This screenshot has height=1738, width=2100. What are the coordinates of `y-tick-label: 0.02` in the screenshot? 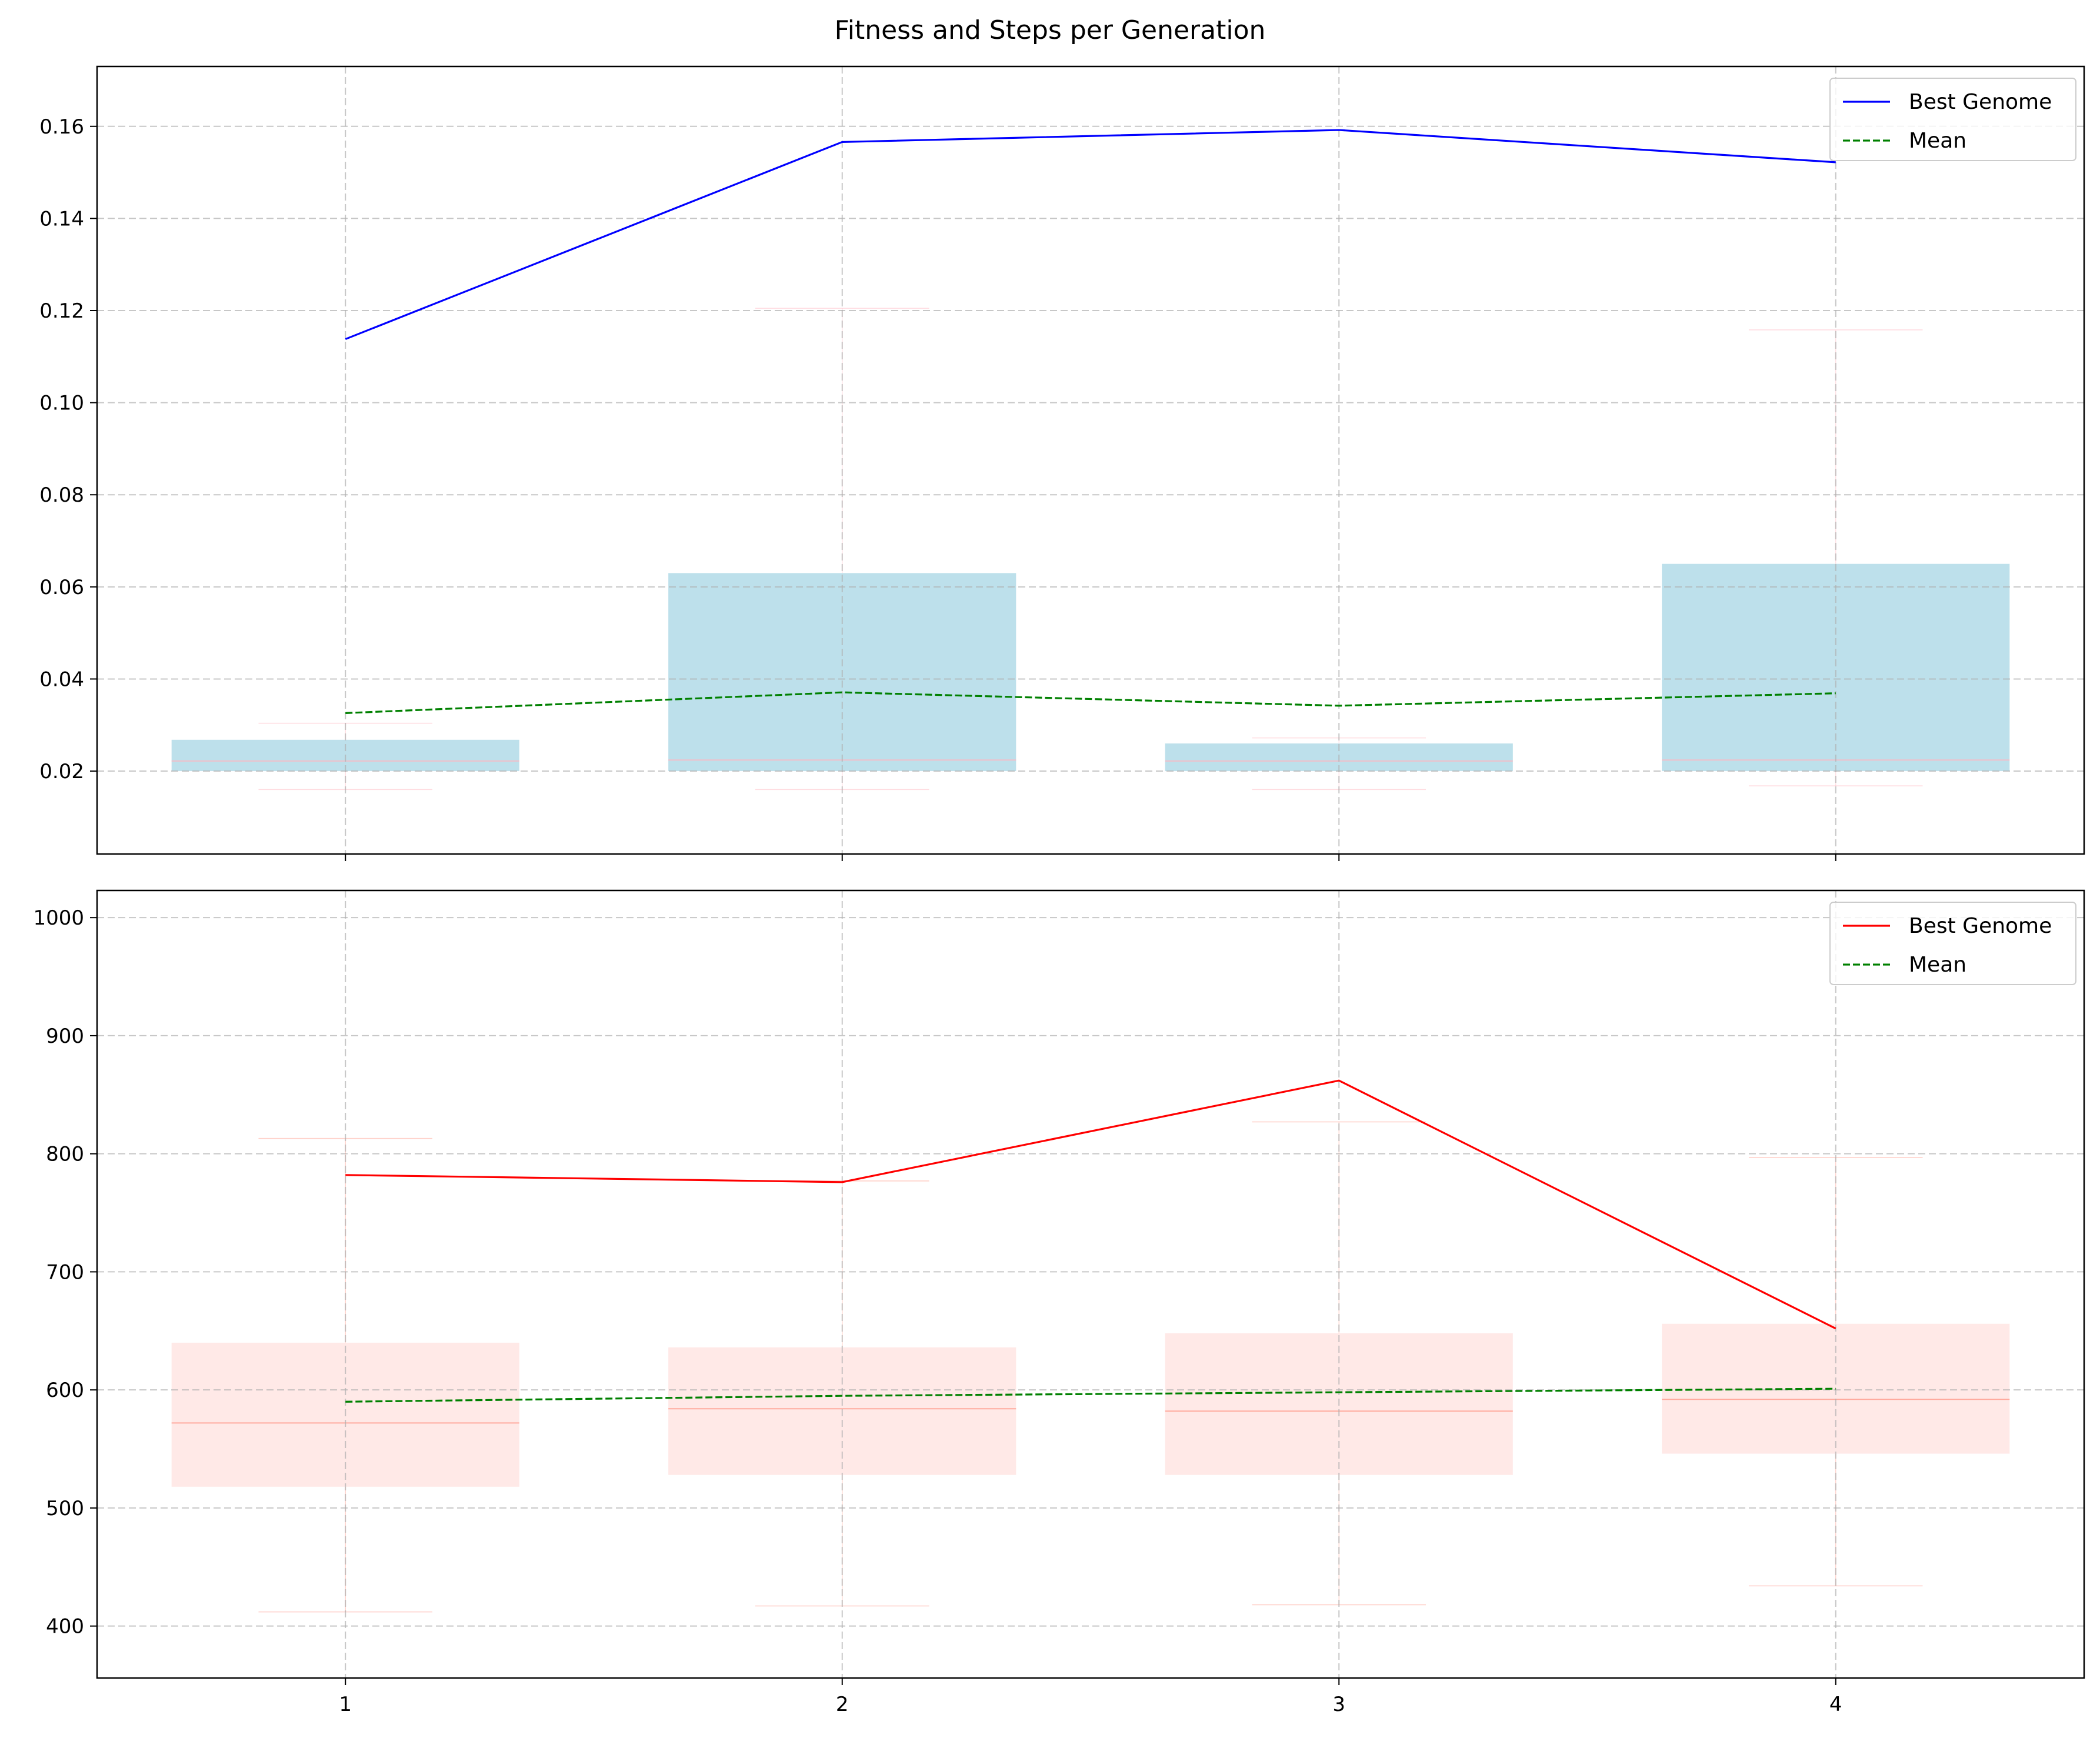 It's located at (61, 772).